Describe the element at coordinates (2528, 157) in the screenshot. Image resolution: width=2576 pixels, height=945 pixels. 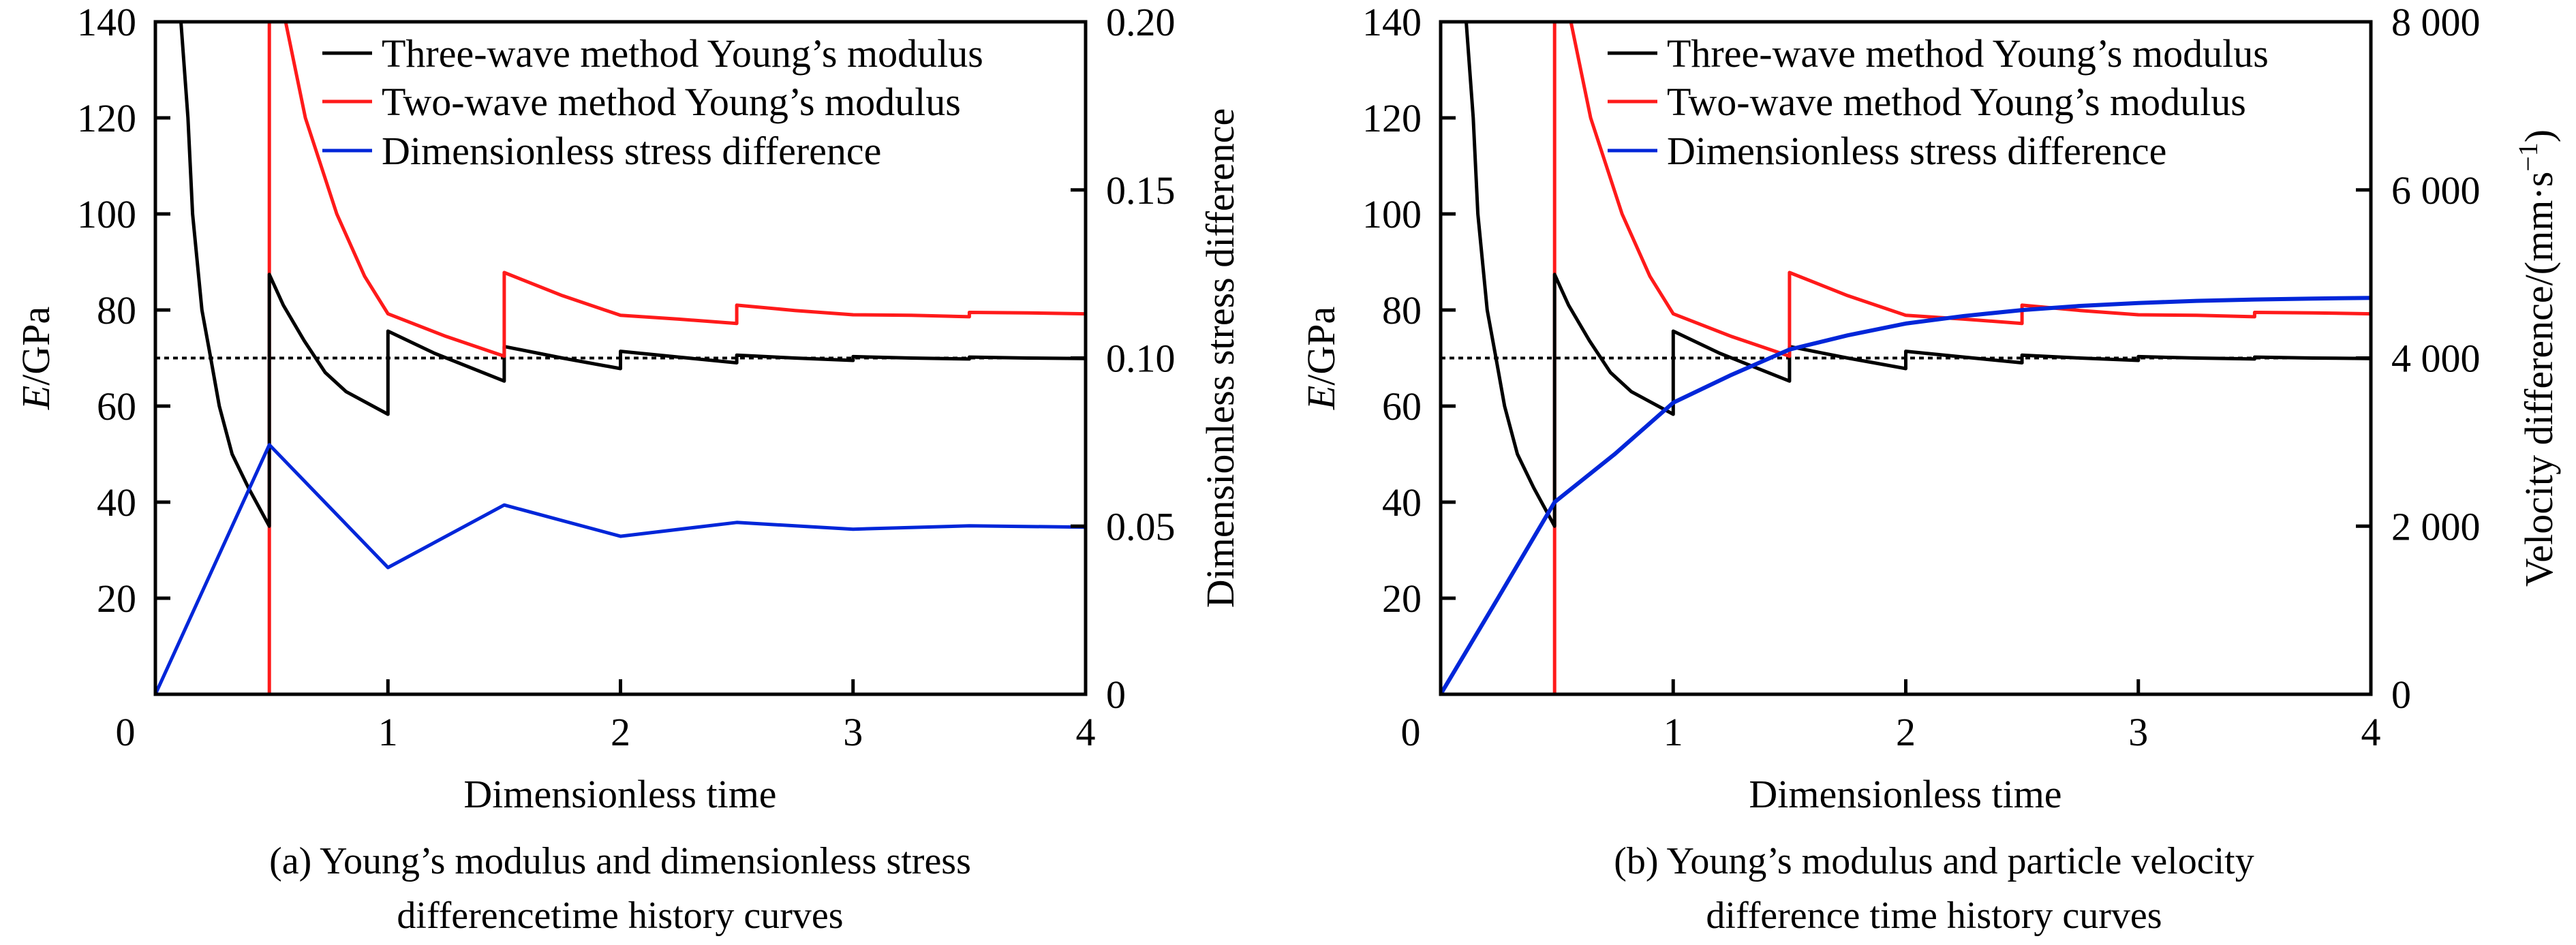
I see `y2-axis-title-exponent: −1` at that location.